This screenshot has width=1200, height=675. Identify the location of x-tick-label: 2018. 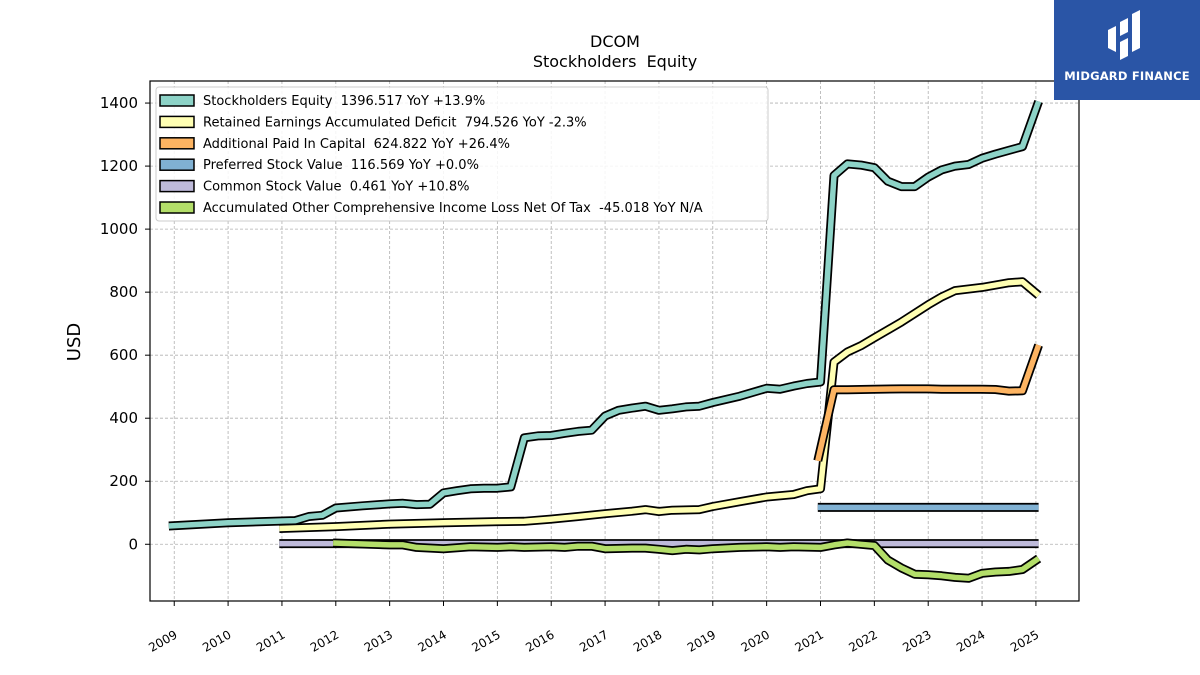
(647, 640).